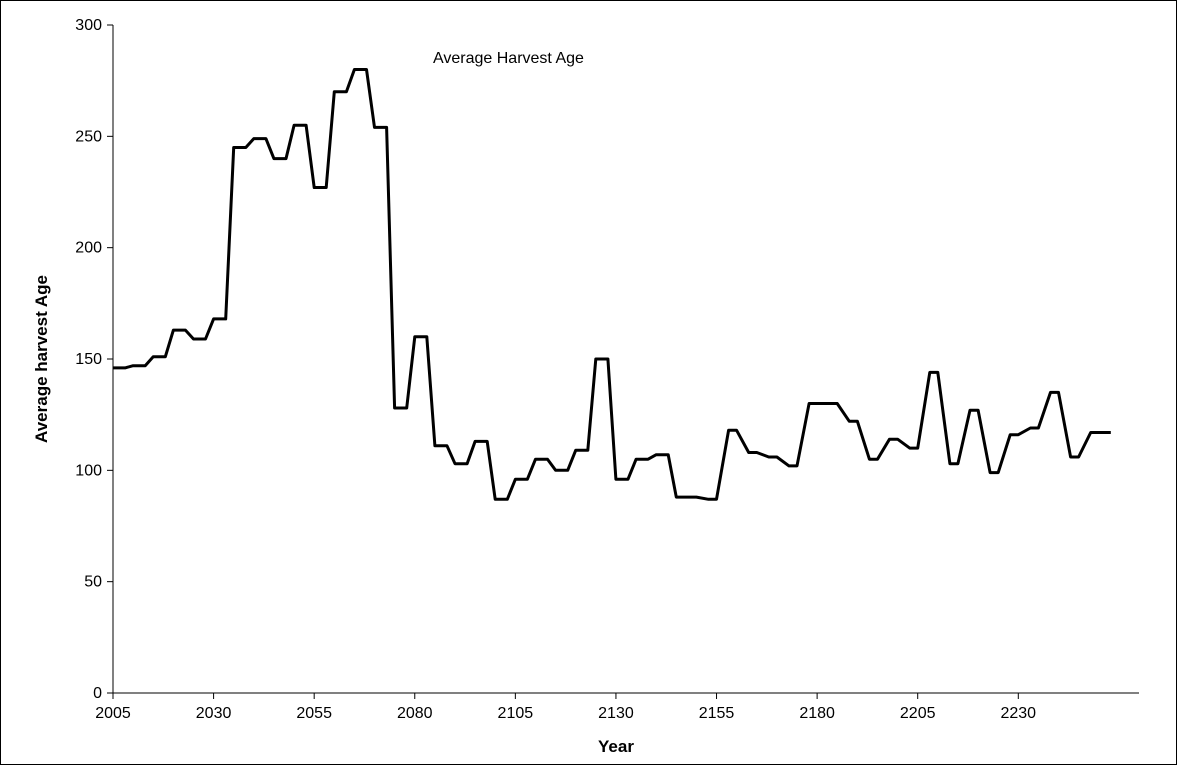 This screenshot has width=1177, height=766. What do you see at coordinates (918, 713) in the screenshot?
I see `x-tick-label: 2205` at bounding box center [918, 713].